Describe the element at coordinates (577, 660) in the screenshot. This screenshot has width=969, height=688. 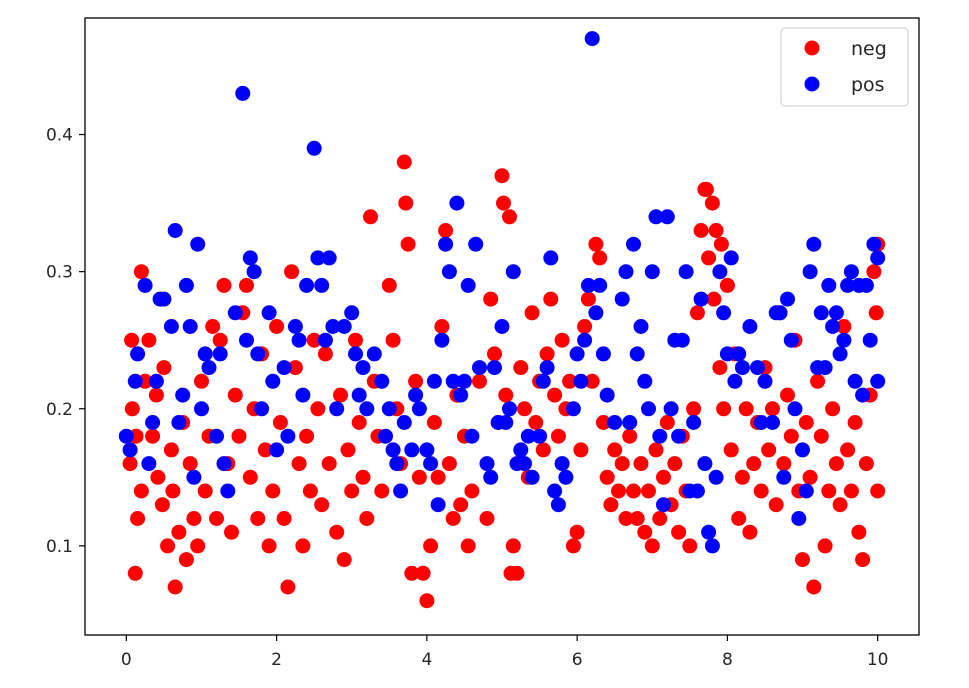
I see `x-tick-label: 6` at that location.